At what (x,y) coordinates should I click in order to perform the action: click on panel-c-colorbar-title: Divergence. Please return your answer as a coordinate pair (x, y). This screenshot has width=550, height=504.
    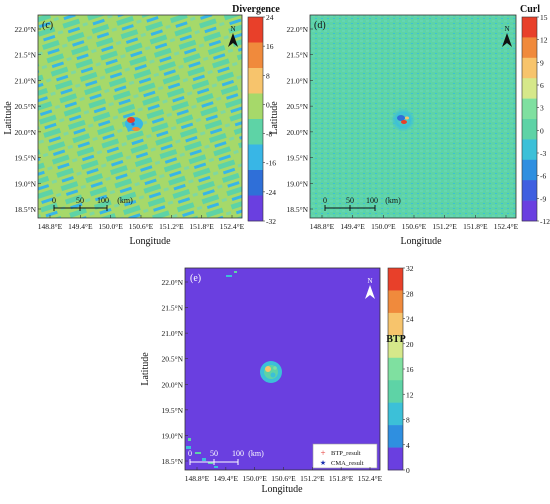
    Looking at the image, I should click on (256, 9).